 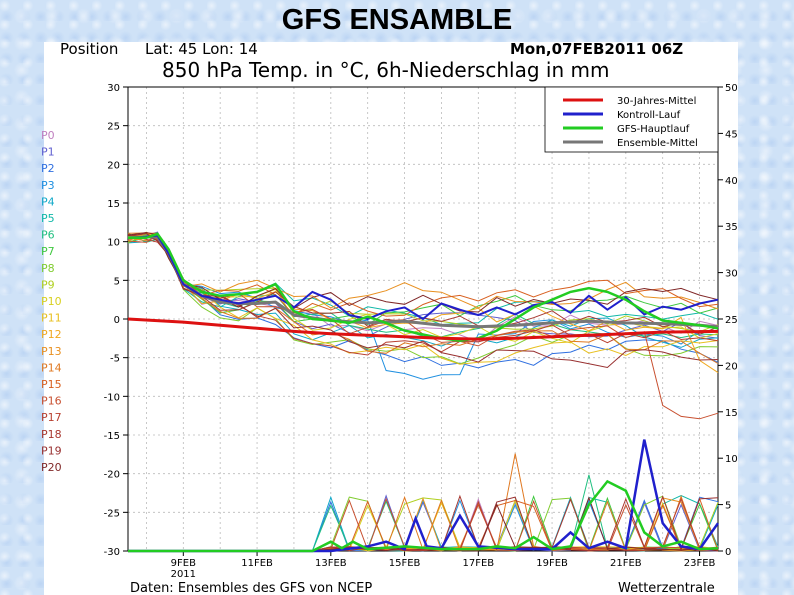 I want to click on member-label: P3, so click(x=48, y=185).